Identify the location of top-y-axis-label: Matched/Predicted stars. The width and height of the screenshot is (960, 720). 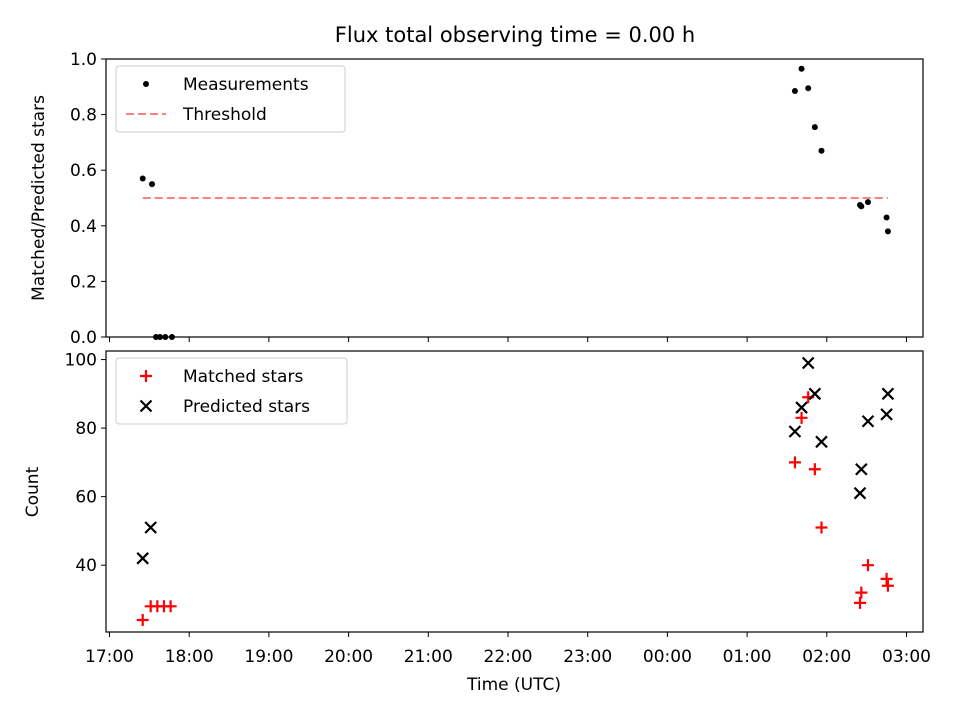
(39, 198).